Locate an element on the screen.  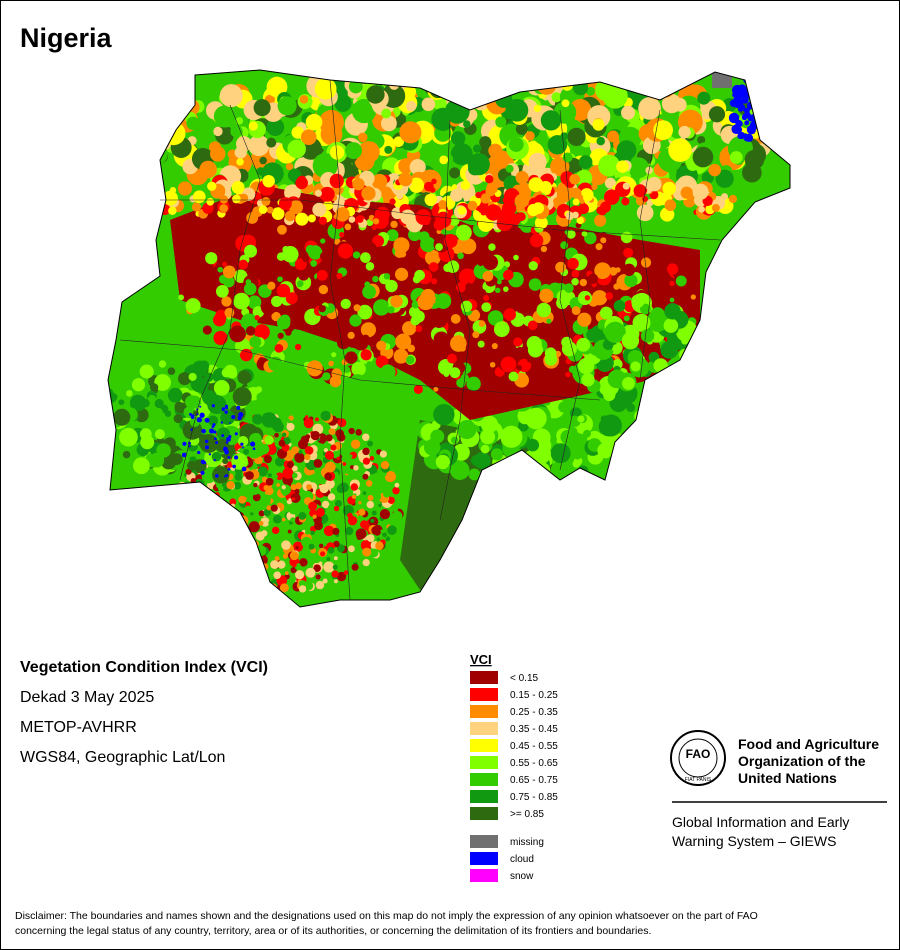
legend-label: 0.65 - 0.75 is located at coordinates (534, 780).